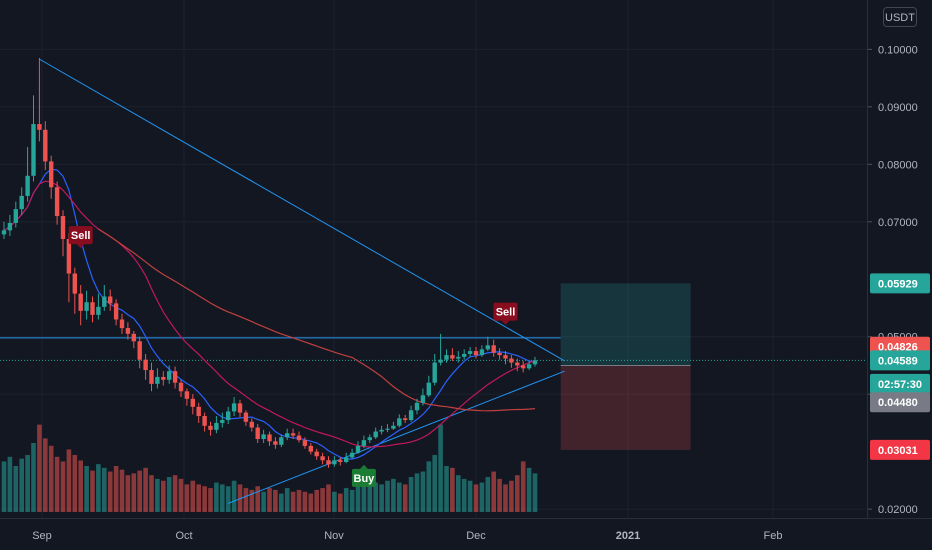 This screenshot has height=550, width=932. What do you see at coordinates (80, 246) in the screenshot?
I see `signal-pointer` at bounding box center [80, 246].